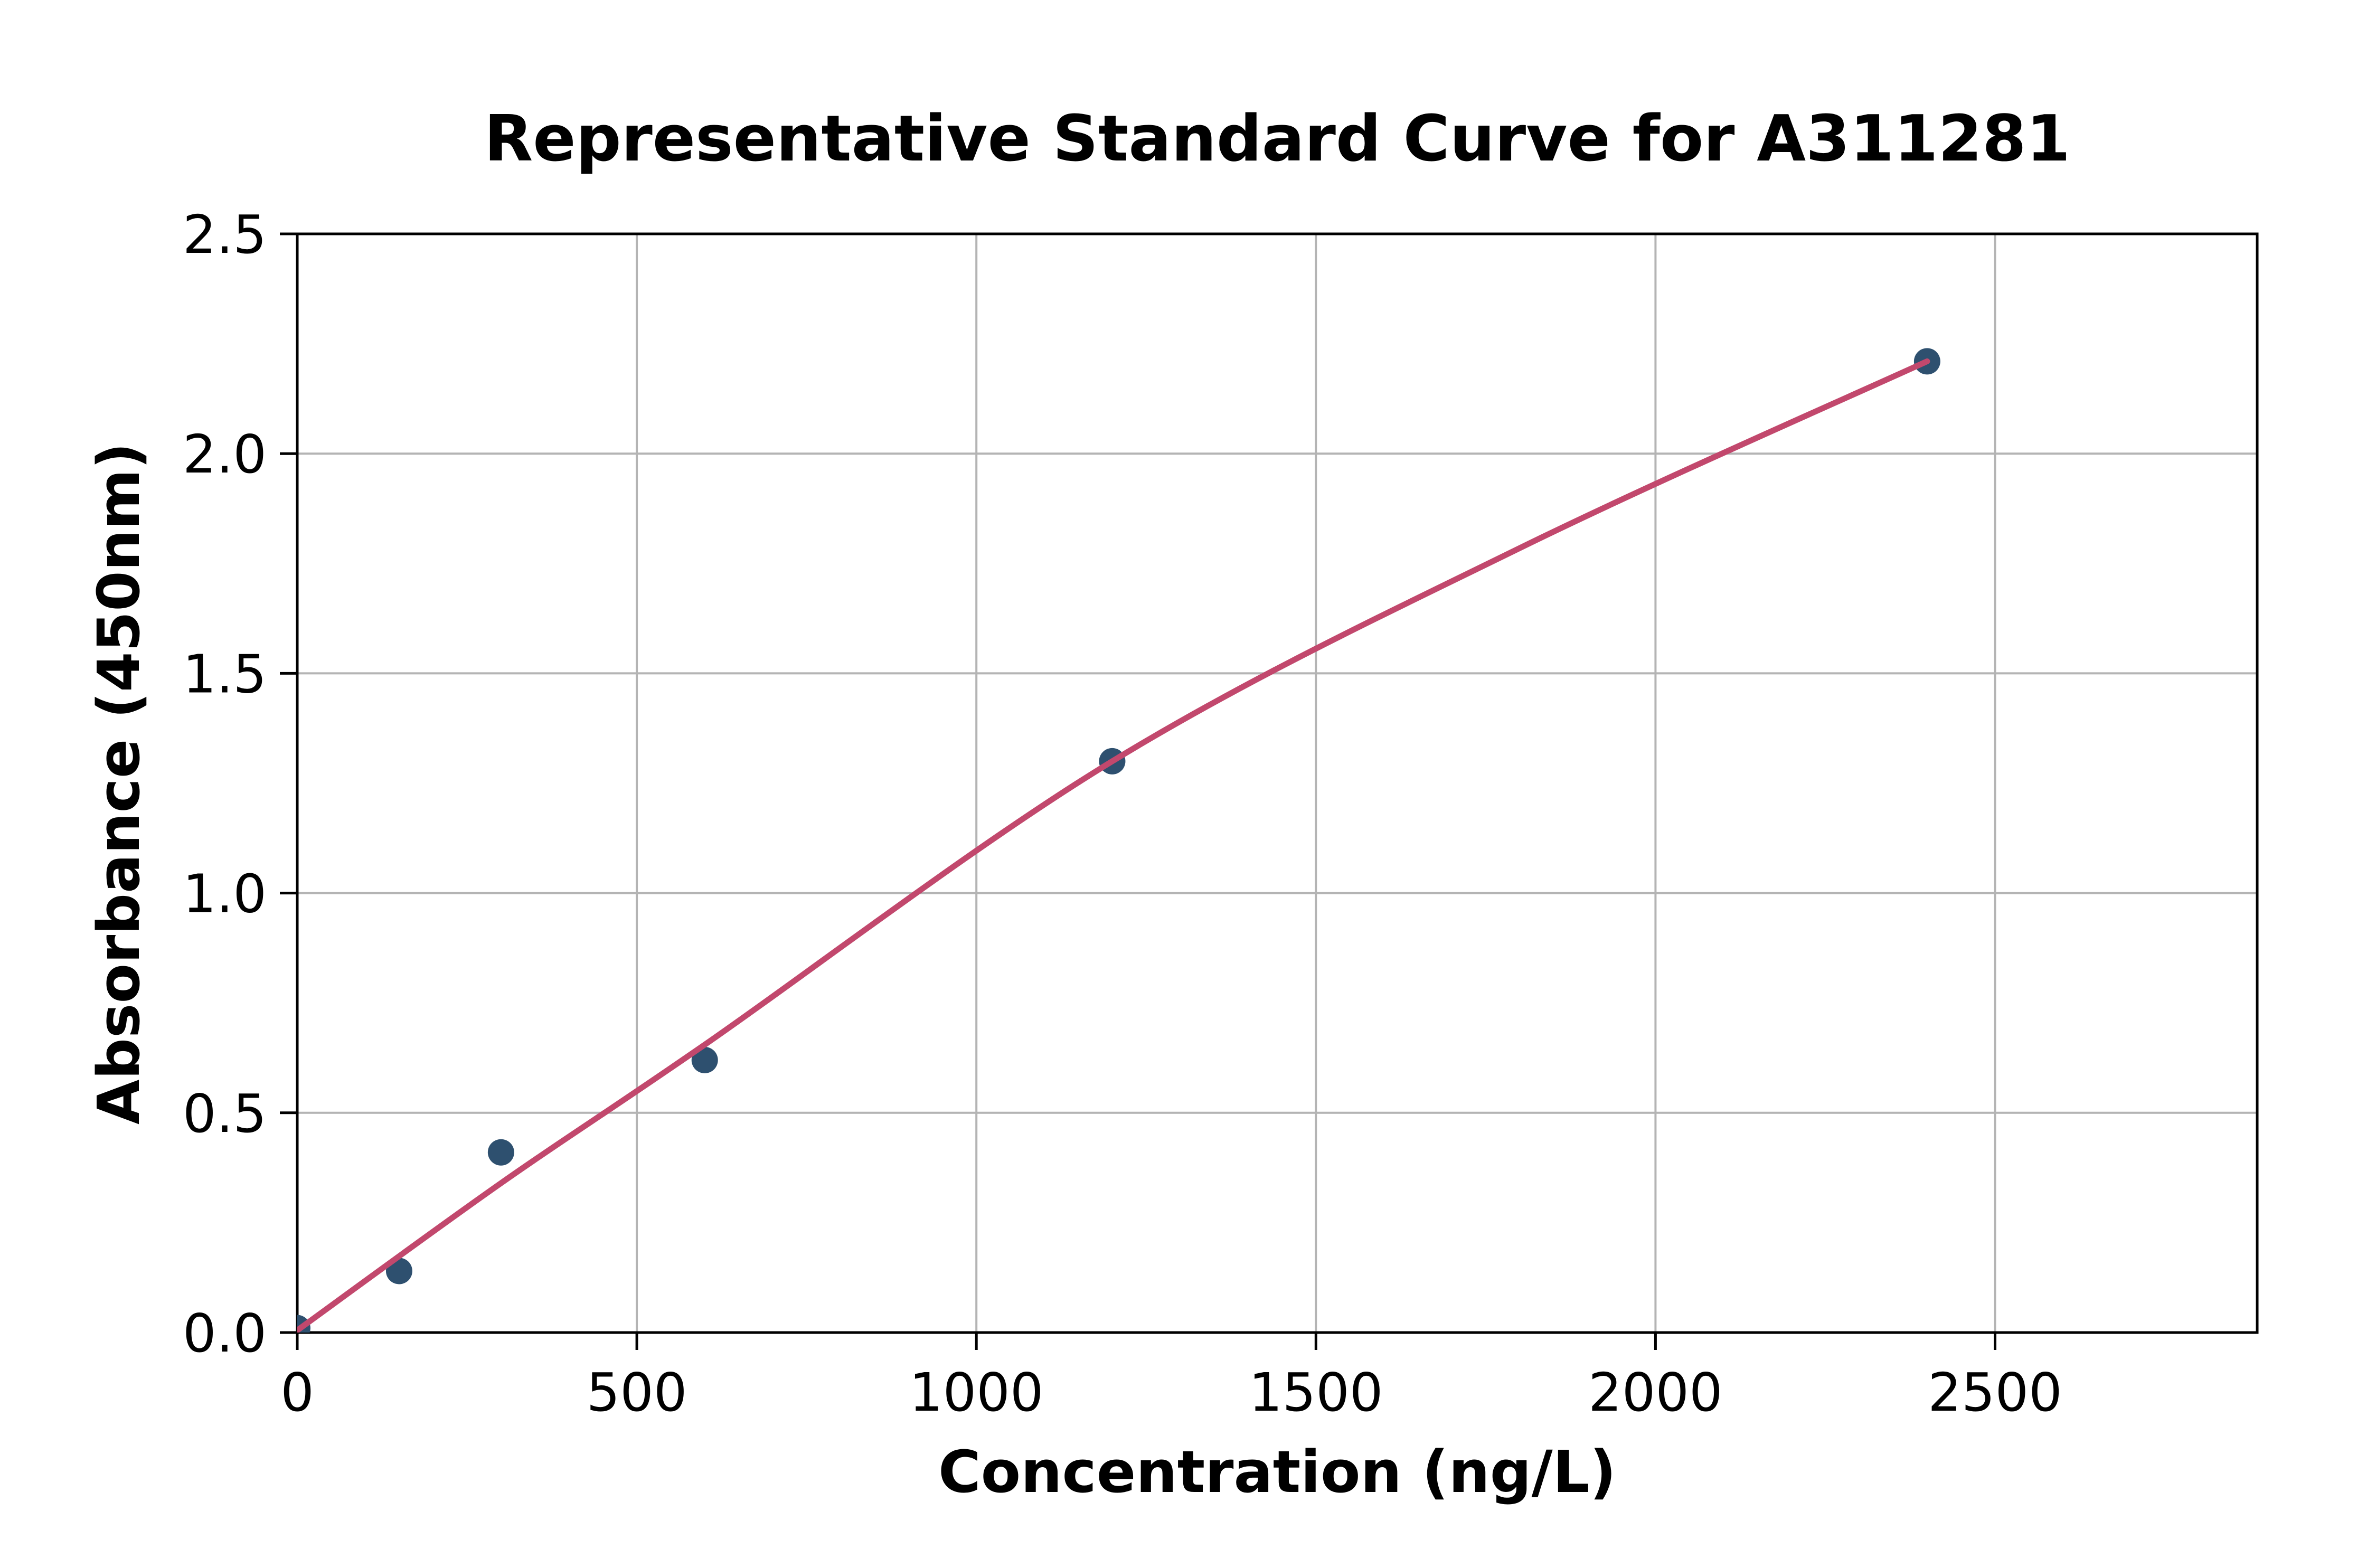 This screenshot has width=2376, height=1568. I want to click on x-tick-label: 2500, so click(1995, 1392).